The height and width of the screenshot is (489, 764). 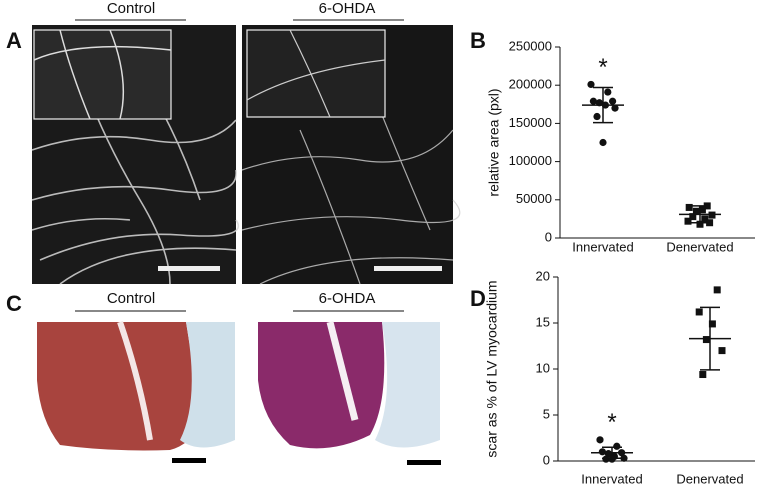 I want to click on y-tick-label: 50000, so click(x=534, y=198).